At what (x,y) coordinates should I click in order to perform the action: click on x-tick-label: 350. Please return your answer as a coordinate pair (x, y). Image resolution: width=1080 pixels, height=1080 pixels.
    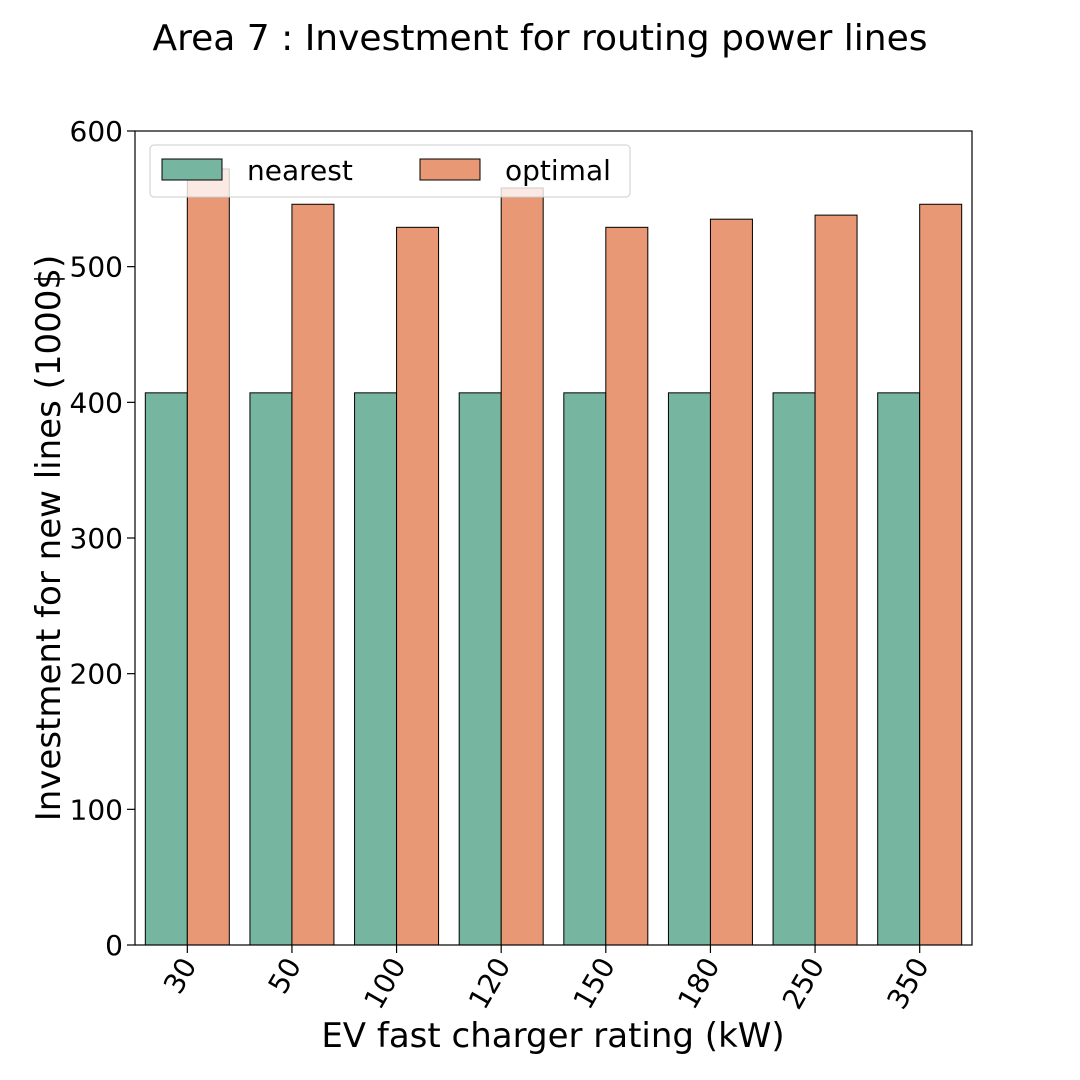
    Looking at the image, I should click on (907, 983).